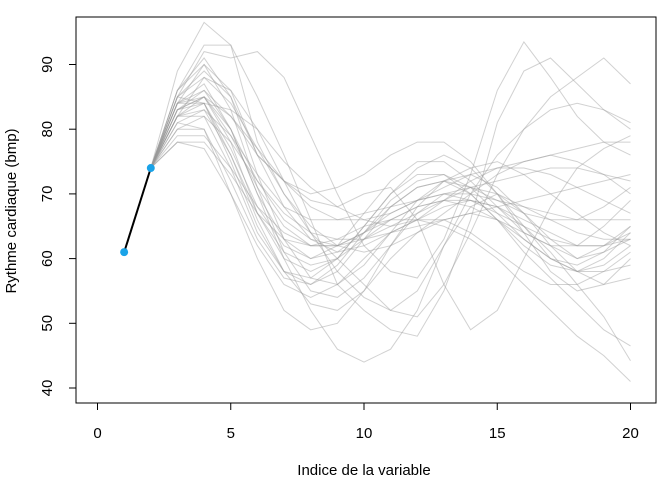  Describe the element at coordinates (97, 433) in the screenshot. I see `x-tick-label: 0` at that location.